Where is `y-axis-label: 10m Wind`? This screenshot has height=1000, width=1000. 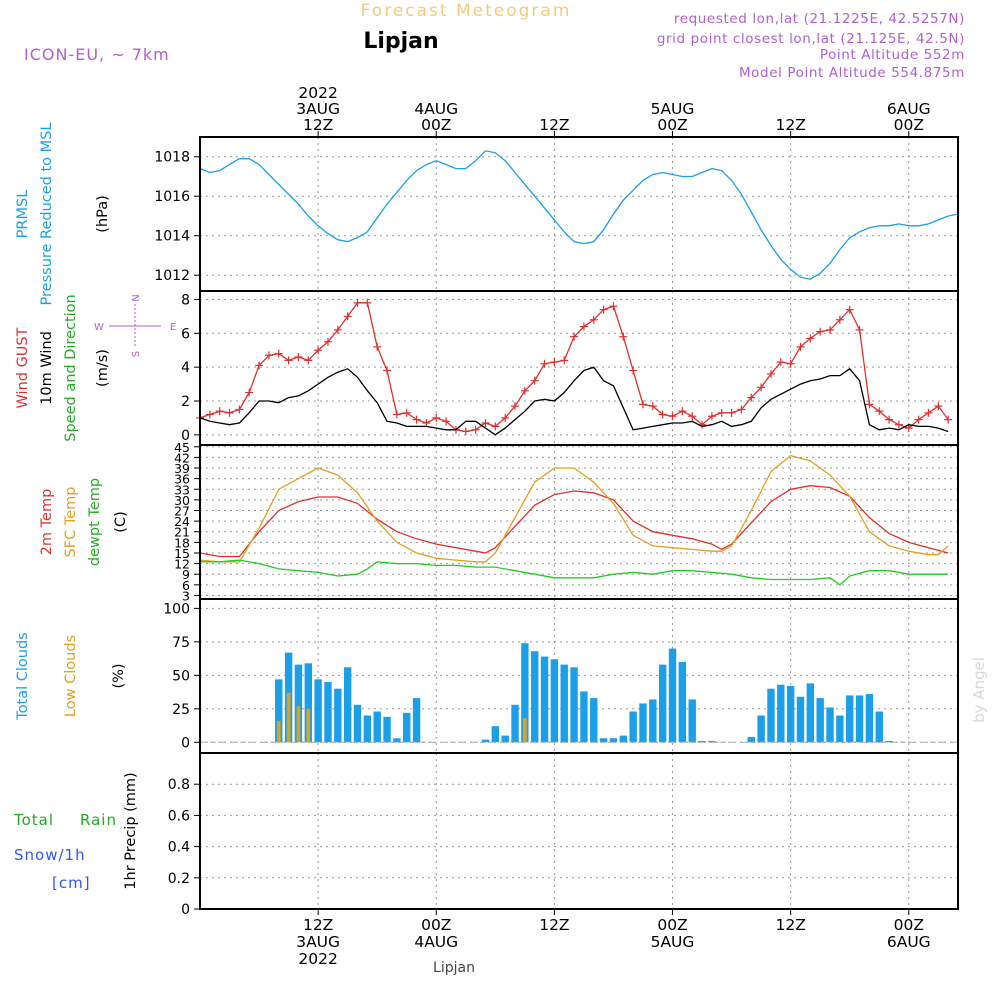 y-axis-label: 10m Wind is located at coordinates (47, 368).